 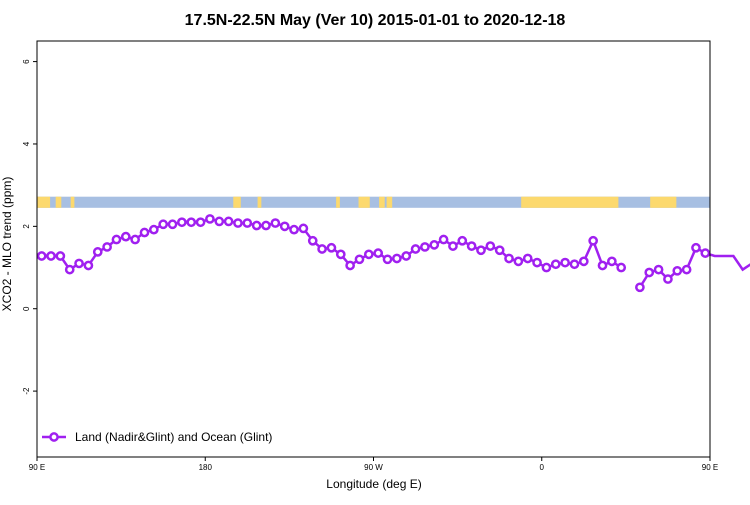 What do you see at coordinates (173, 437) in the screenshot?
I see `legend-label: Land (Nadir&Glint) and Ocean (Glint)` at bounding box center [173, 437].